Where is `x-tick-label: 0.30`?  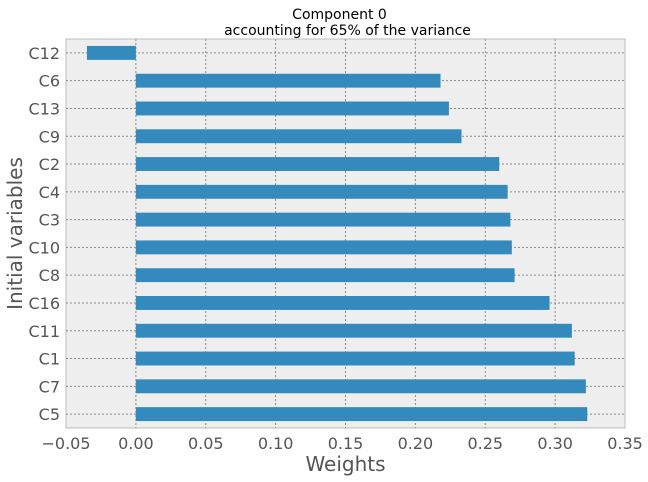 x-tick-label: 0.30 is located at coordinates (555, 443).